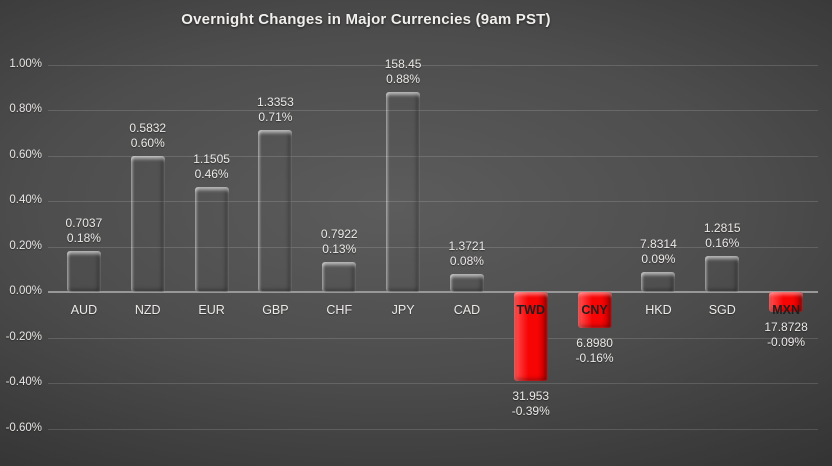 The height and width of the screenshot is (466, 832). I want to click on value-label-CAD: 1.3721 0.08%, so click(467, 254).